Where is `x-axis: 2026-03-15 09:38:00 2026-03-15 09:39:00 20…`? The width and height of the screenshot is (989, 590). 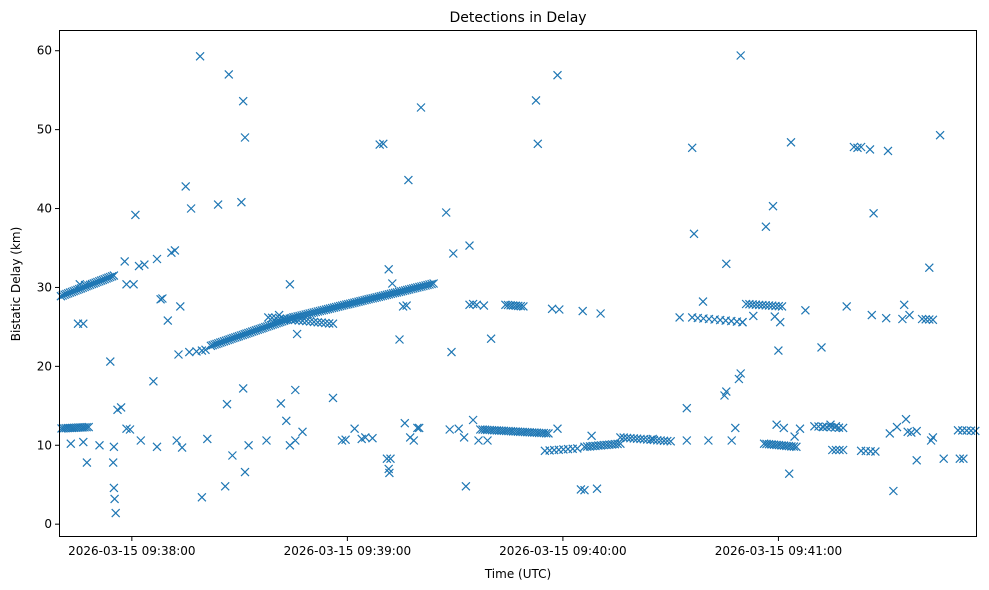 x-axis: 2026-03-15 09:38:00 2026-03-15 09:39:00 20… is located at coordinates (455, 547).